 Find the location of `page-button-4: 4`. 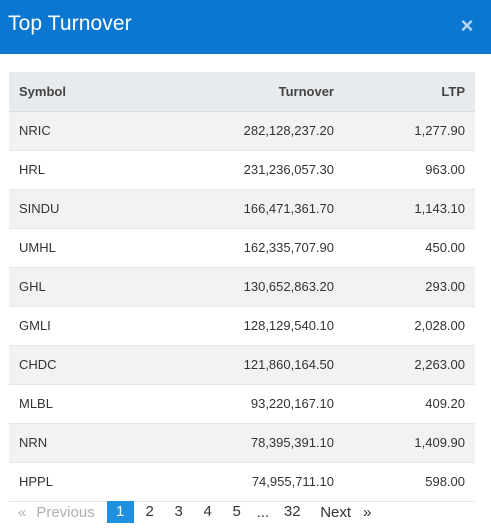

page-button-4: 4 is located at coordinates (207, 511).